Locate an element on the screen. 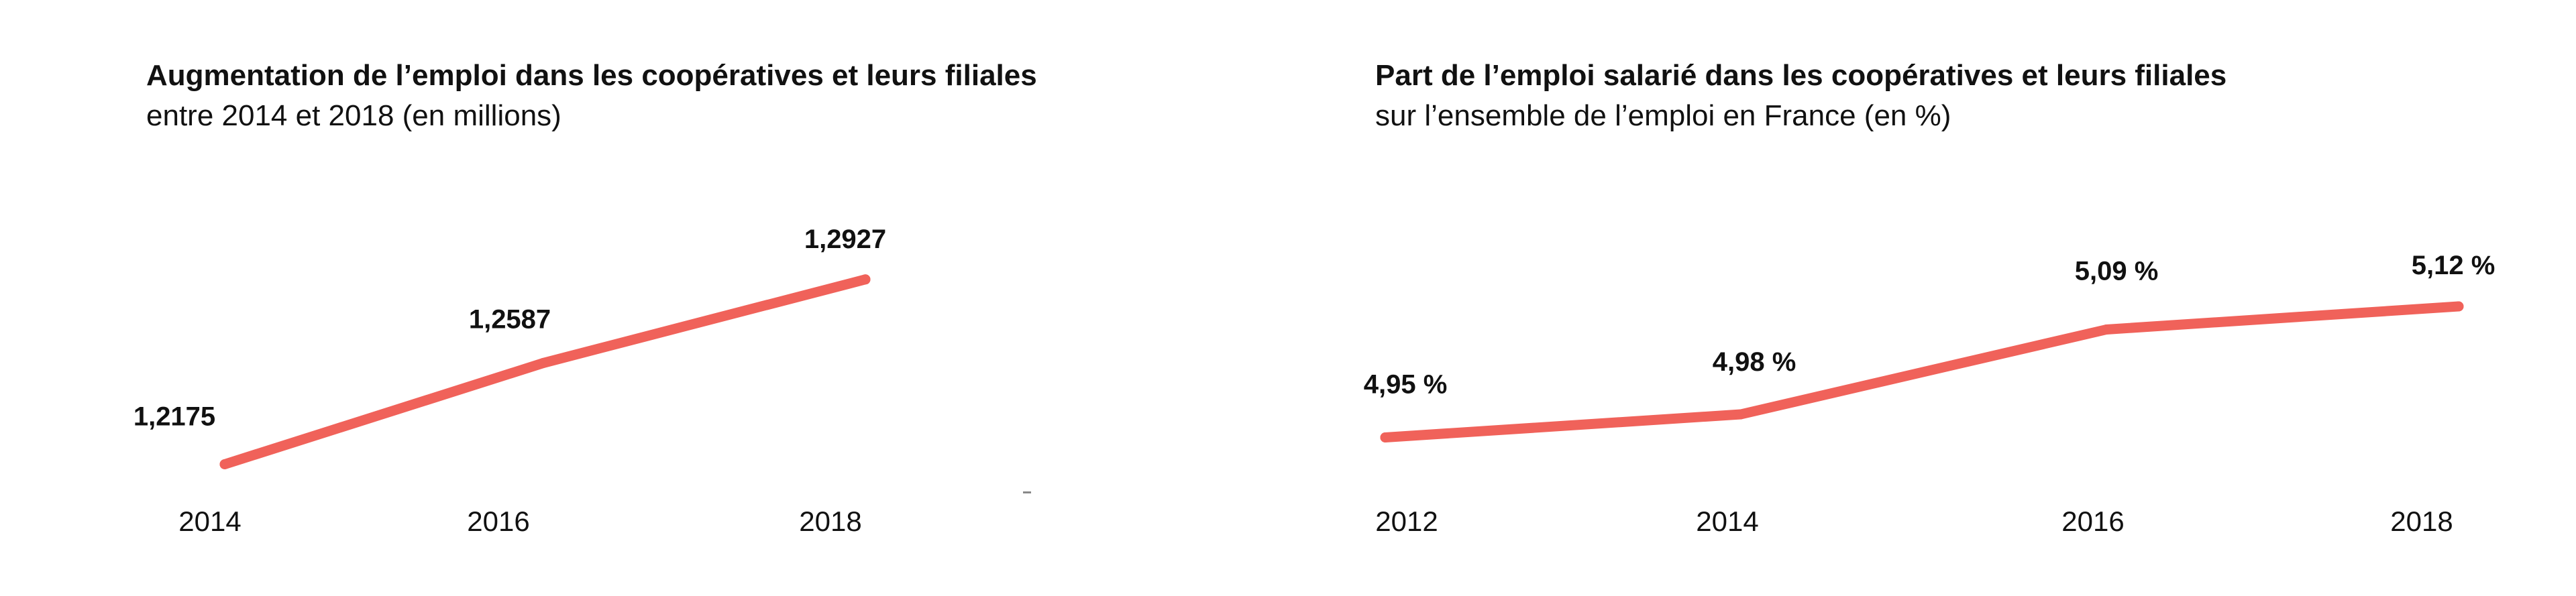 The height and width of the screenshot is (596, 2576). data-label: 1,2175 is located at coordinates (174, 417).